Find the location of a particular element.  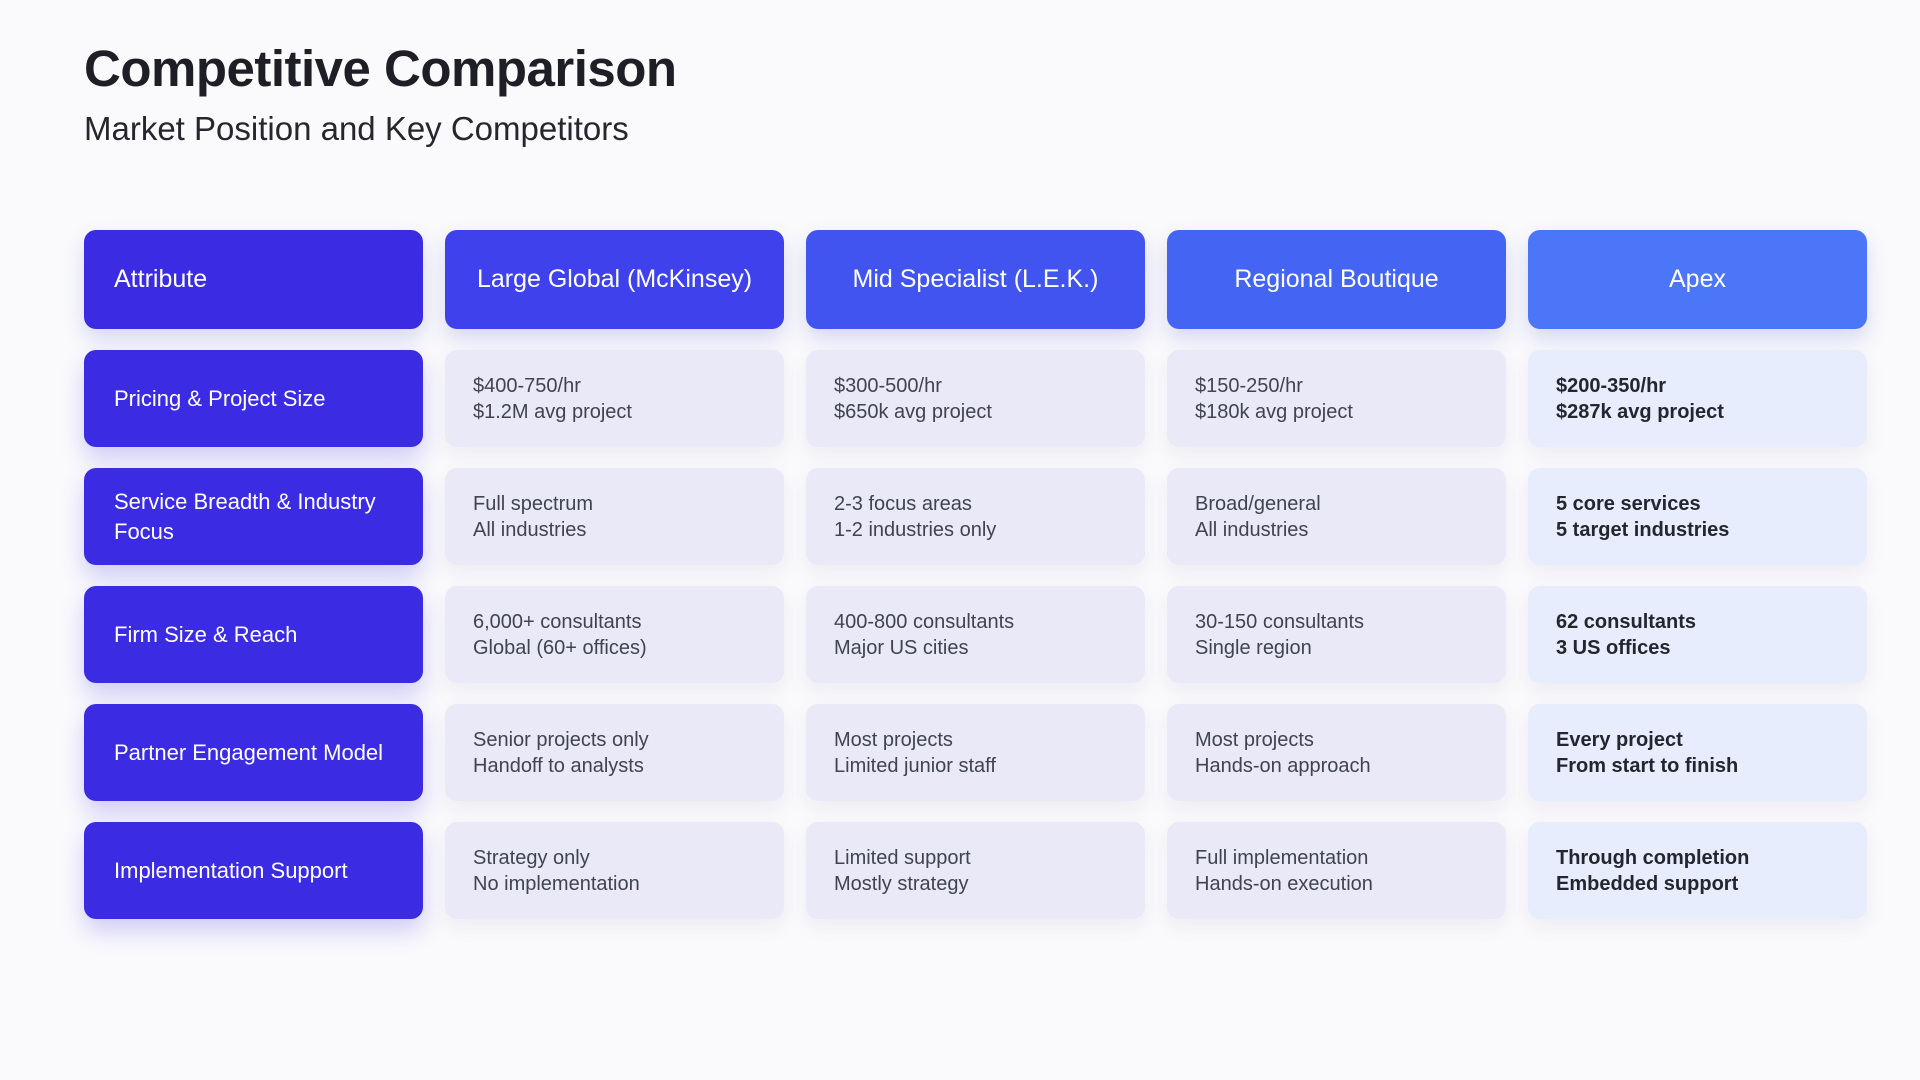

cell-line-1: Full implementation is located at coordinates (1282, 857).